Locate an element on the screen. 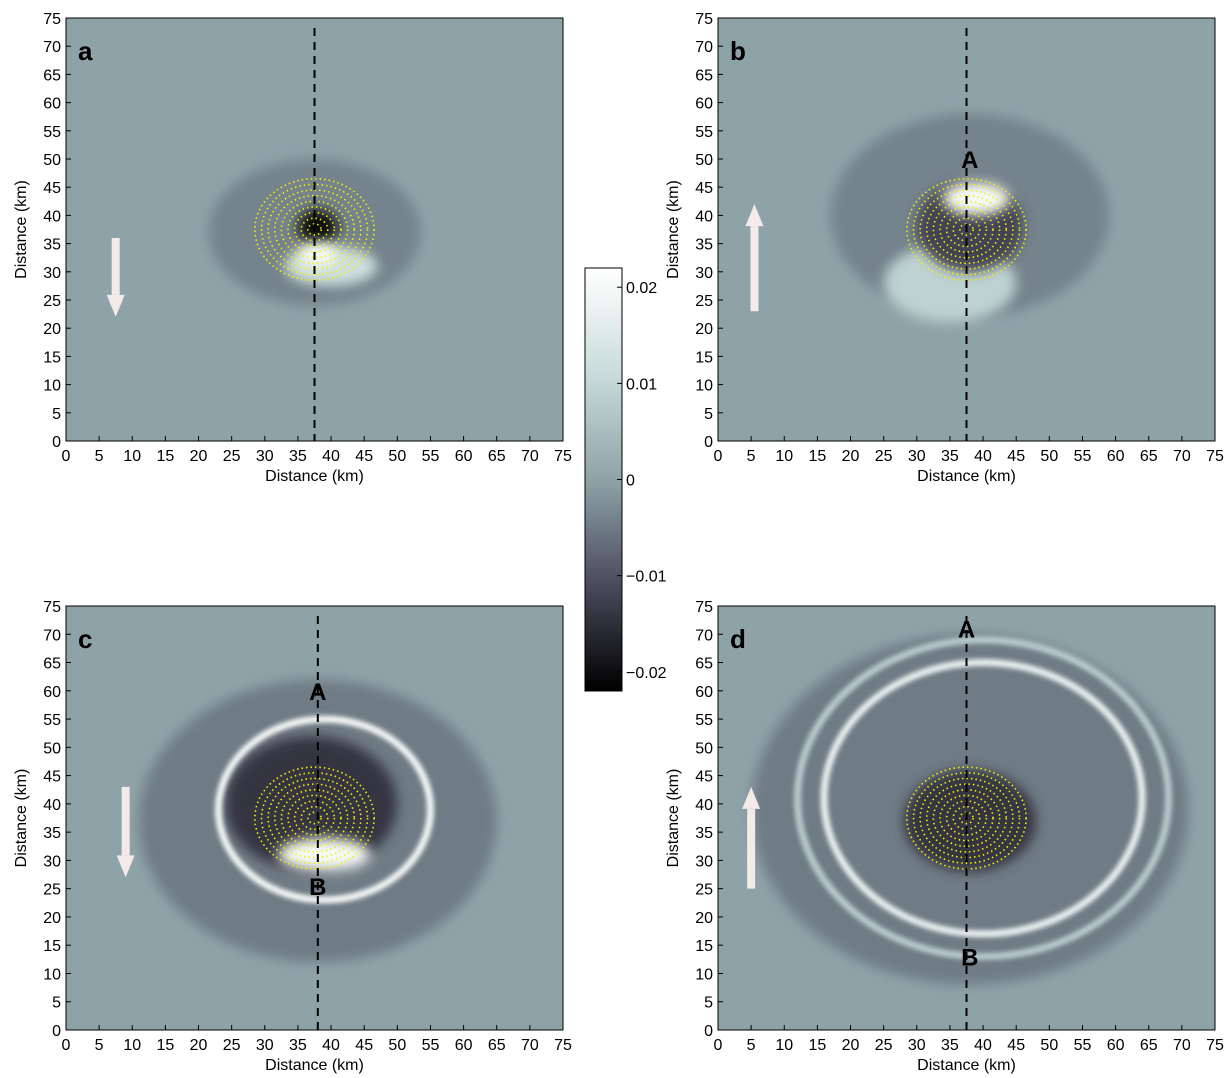 The image size is (1228, 1078). colorbar-tick-label: −0.01 is located at coordinates (646, 577).